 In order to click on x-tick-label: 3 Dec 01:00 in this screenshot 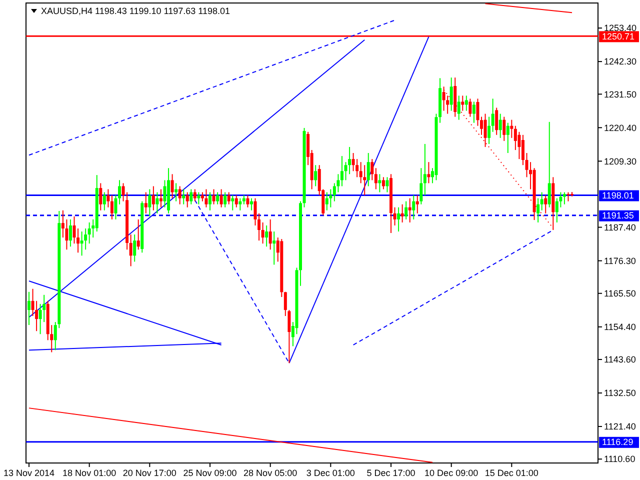, I will do `click(330, 473)`.